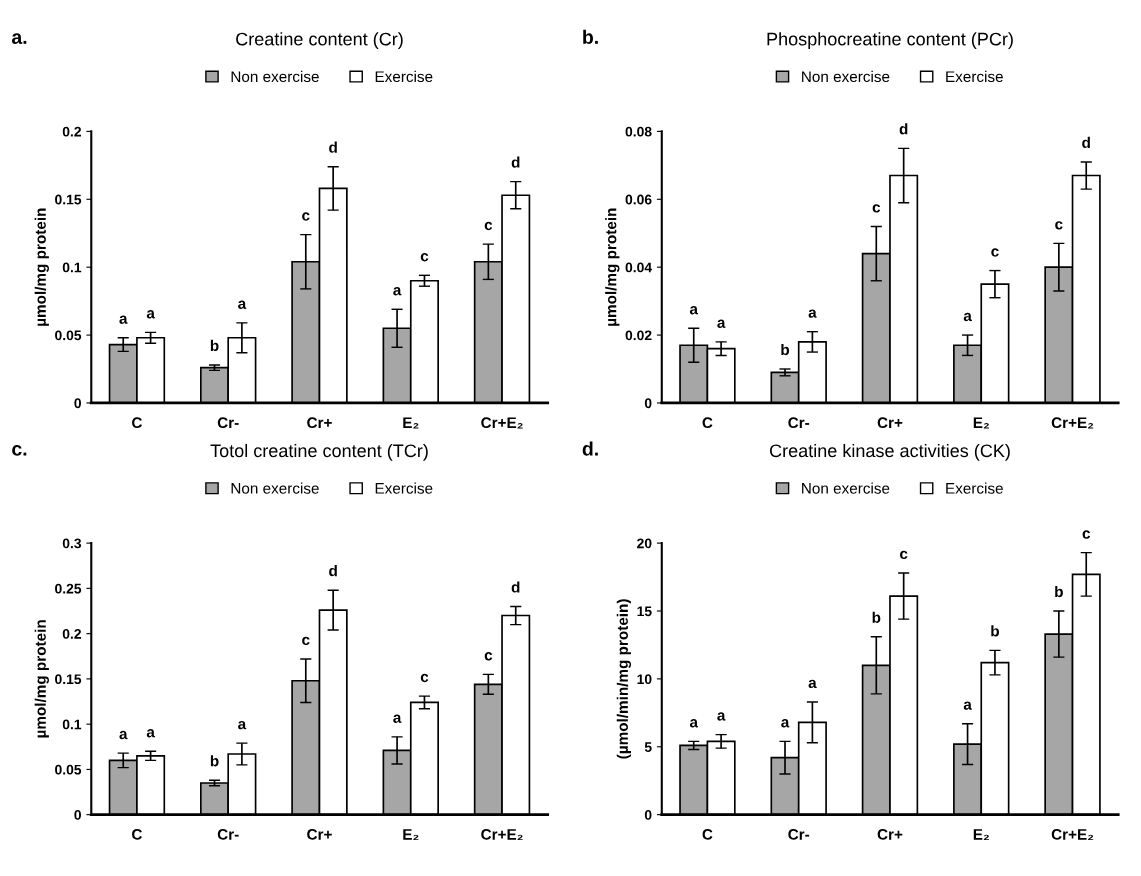 This screenshot has height=876, width=1141. What do you see at coordinates (319, 452) in the screenshot?
I see `chart-title: Totol creatine content (TCr)` at bounding box center [319, 452].